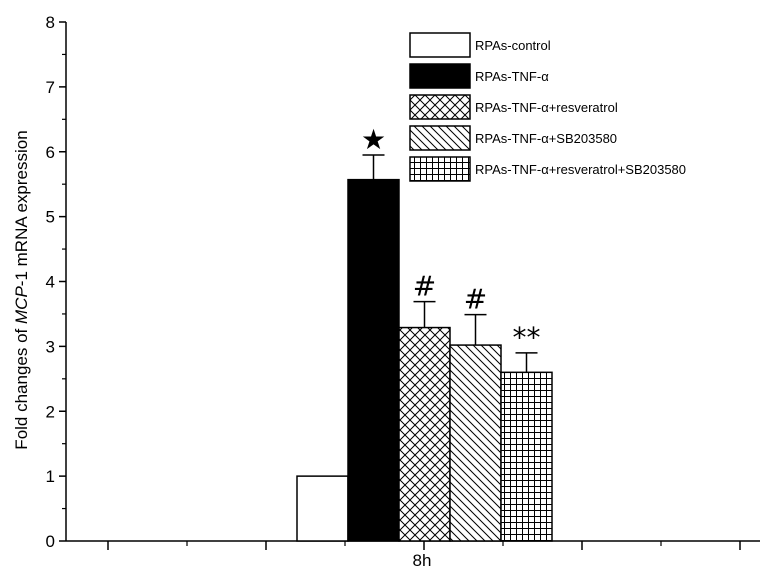 The height and width of the screenshot is (574, 764). I want to click on legend-label: RPAs-TNF-α, so click(512, 76).